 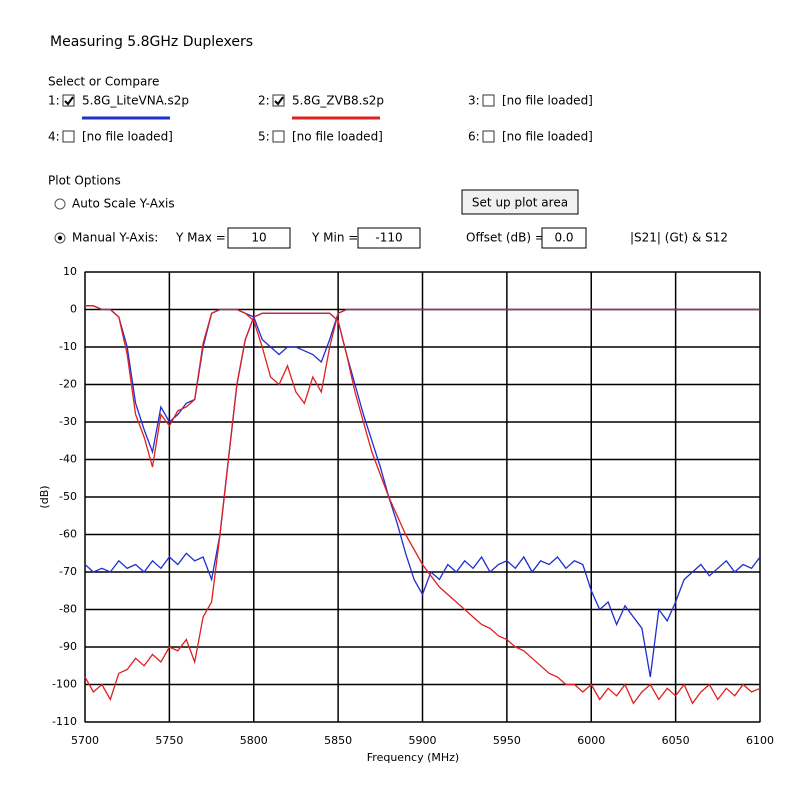 I want to click on offset-value: 0.0, so click(x=563, y=238).